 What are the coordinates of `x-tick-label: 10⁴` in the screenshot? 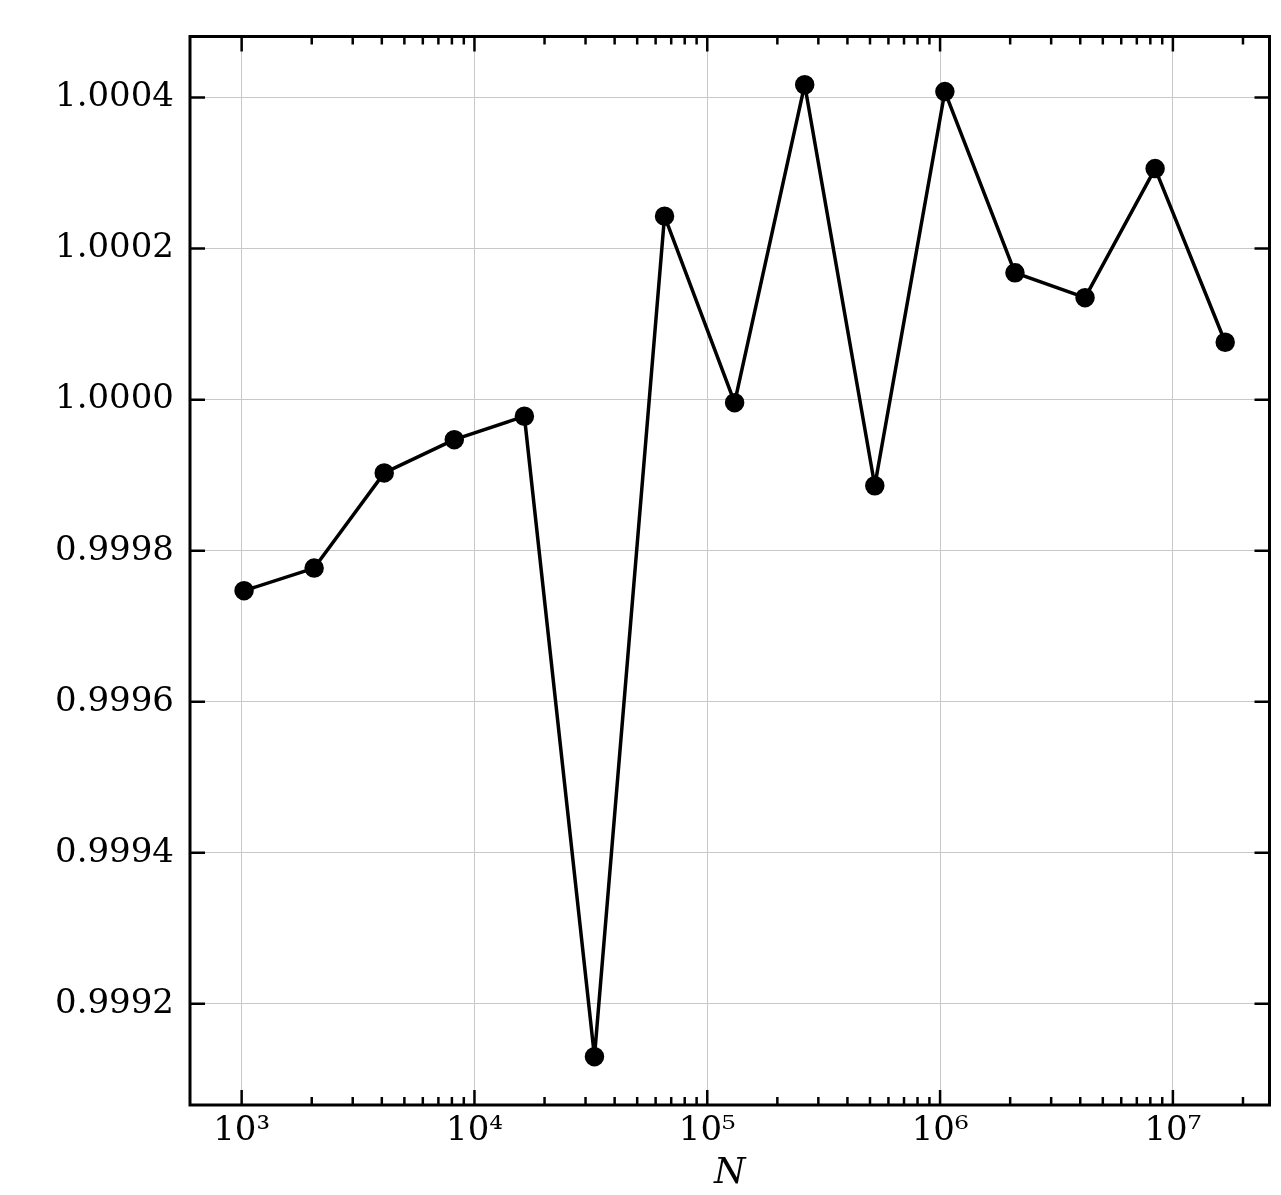 It's located at (474, 1128).